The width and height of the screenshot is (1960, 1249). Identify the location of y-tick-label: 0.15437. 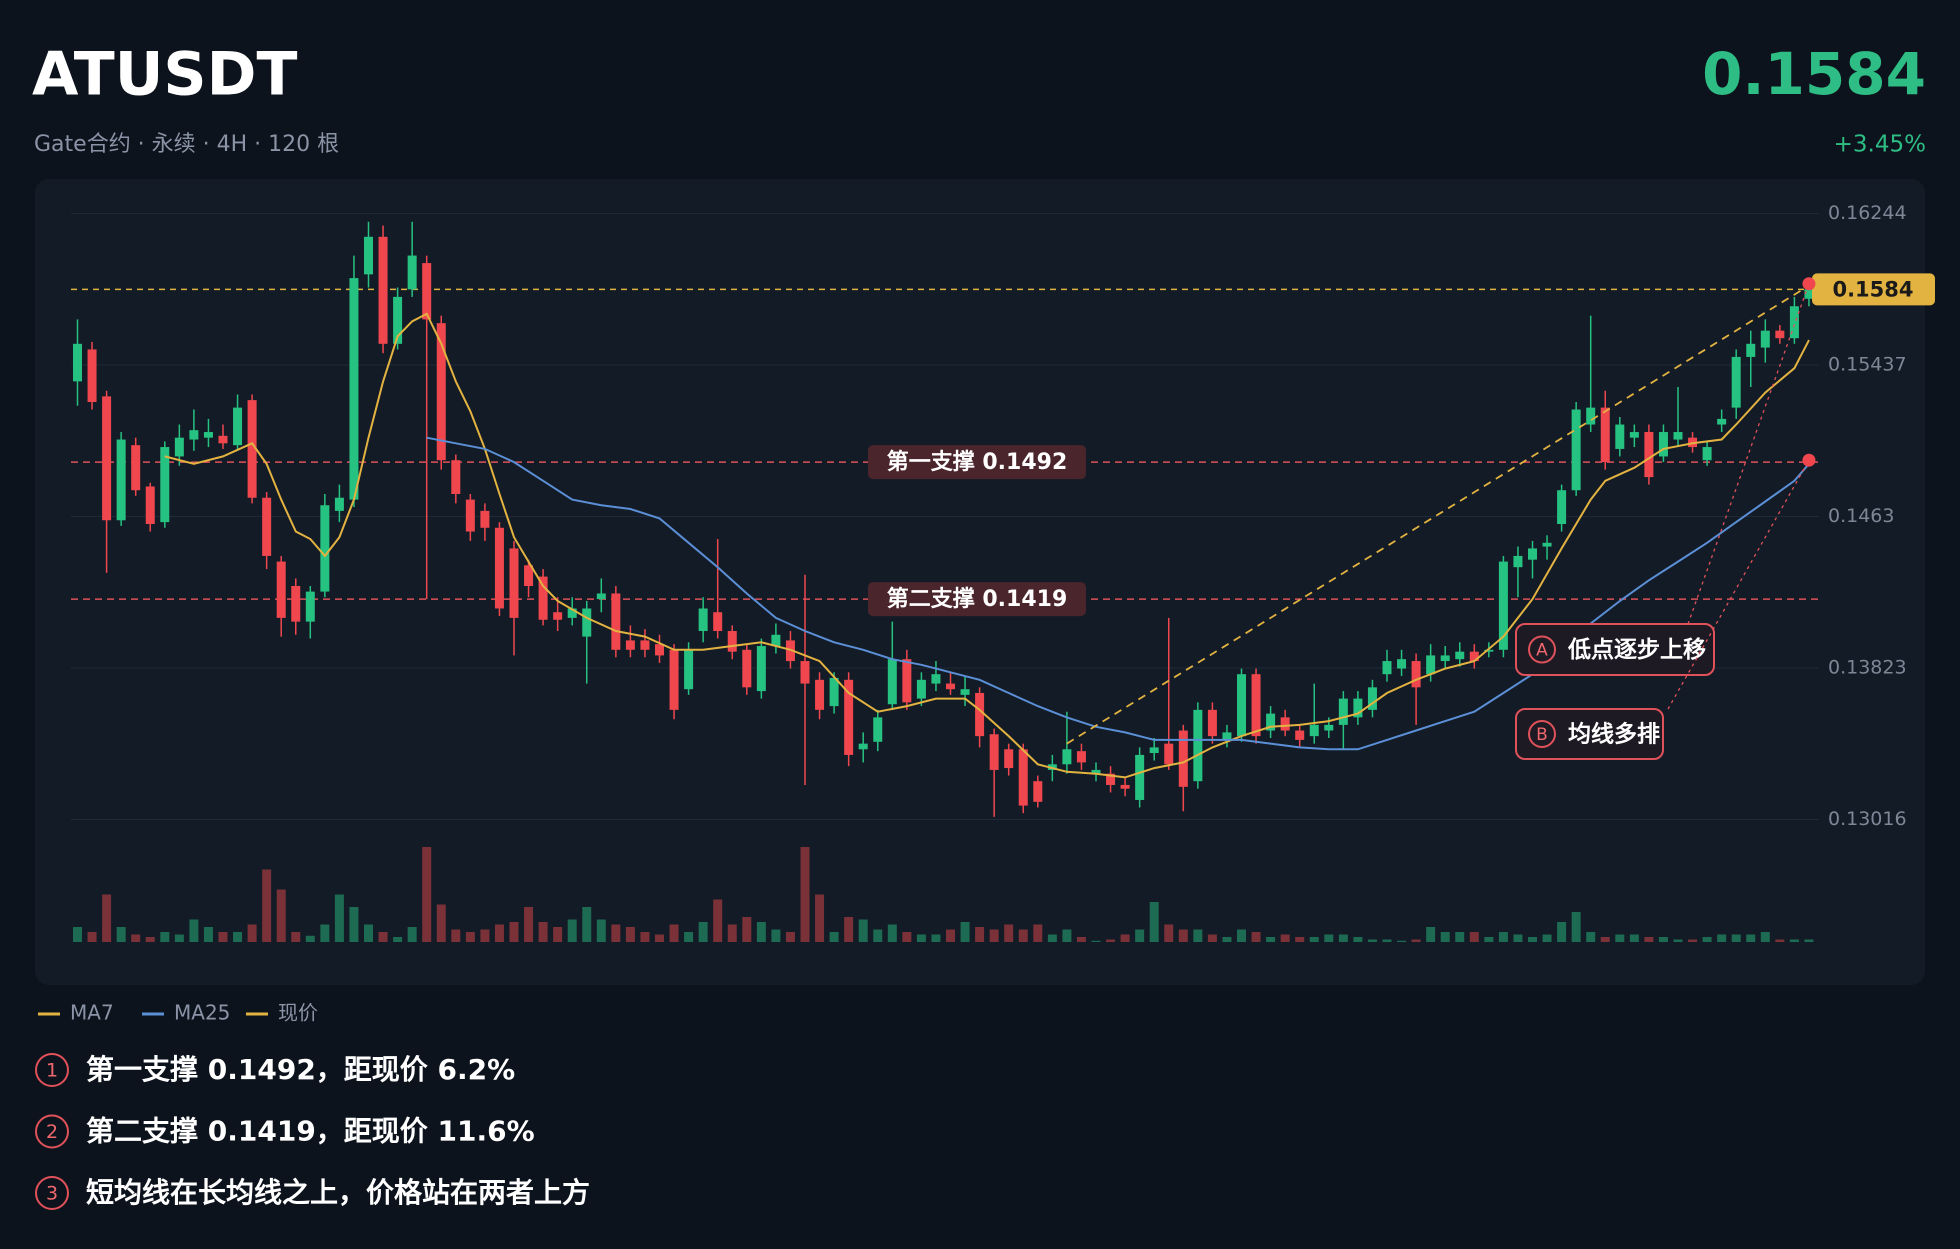
(1867, 365).